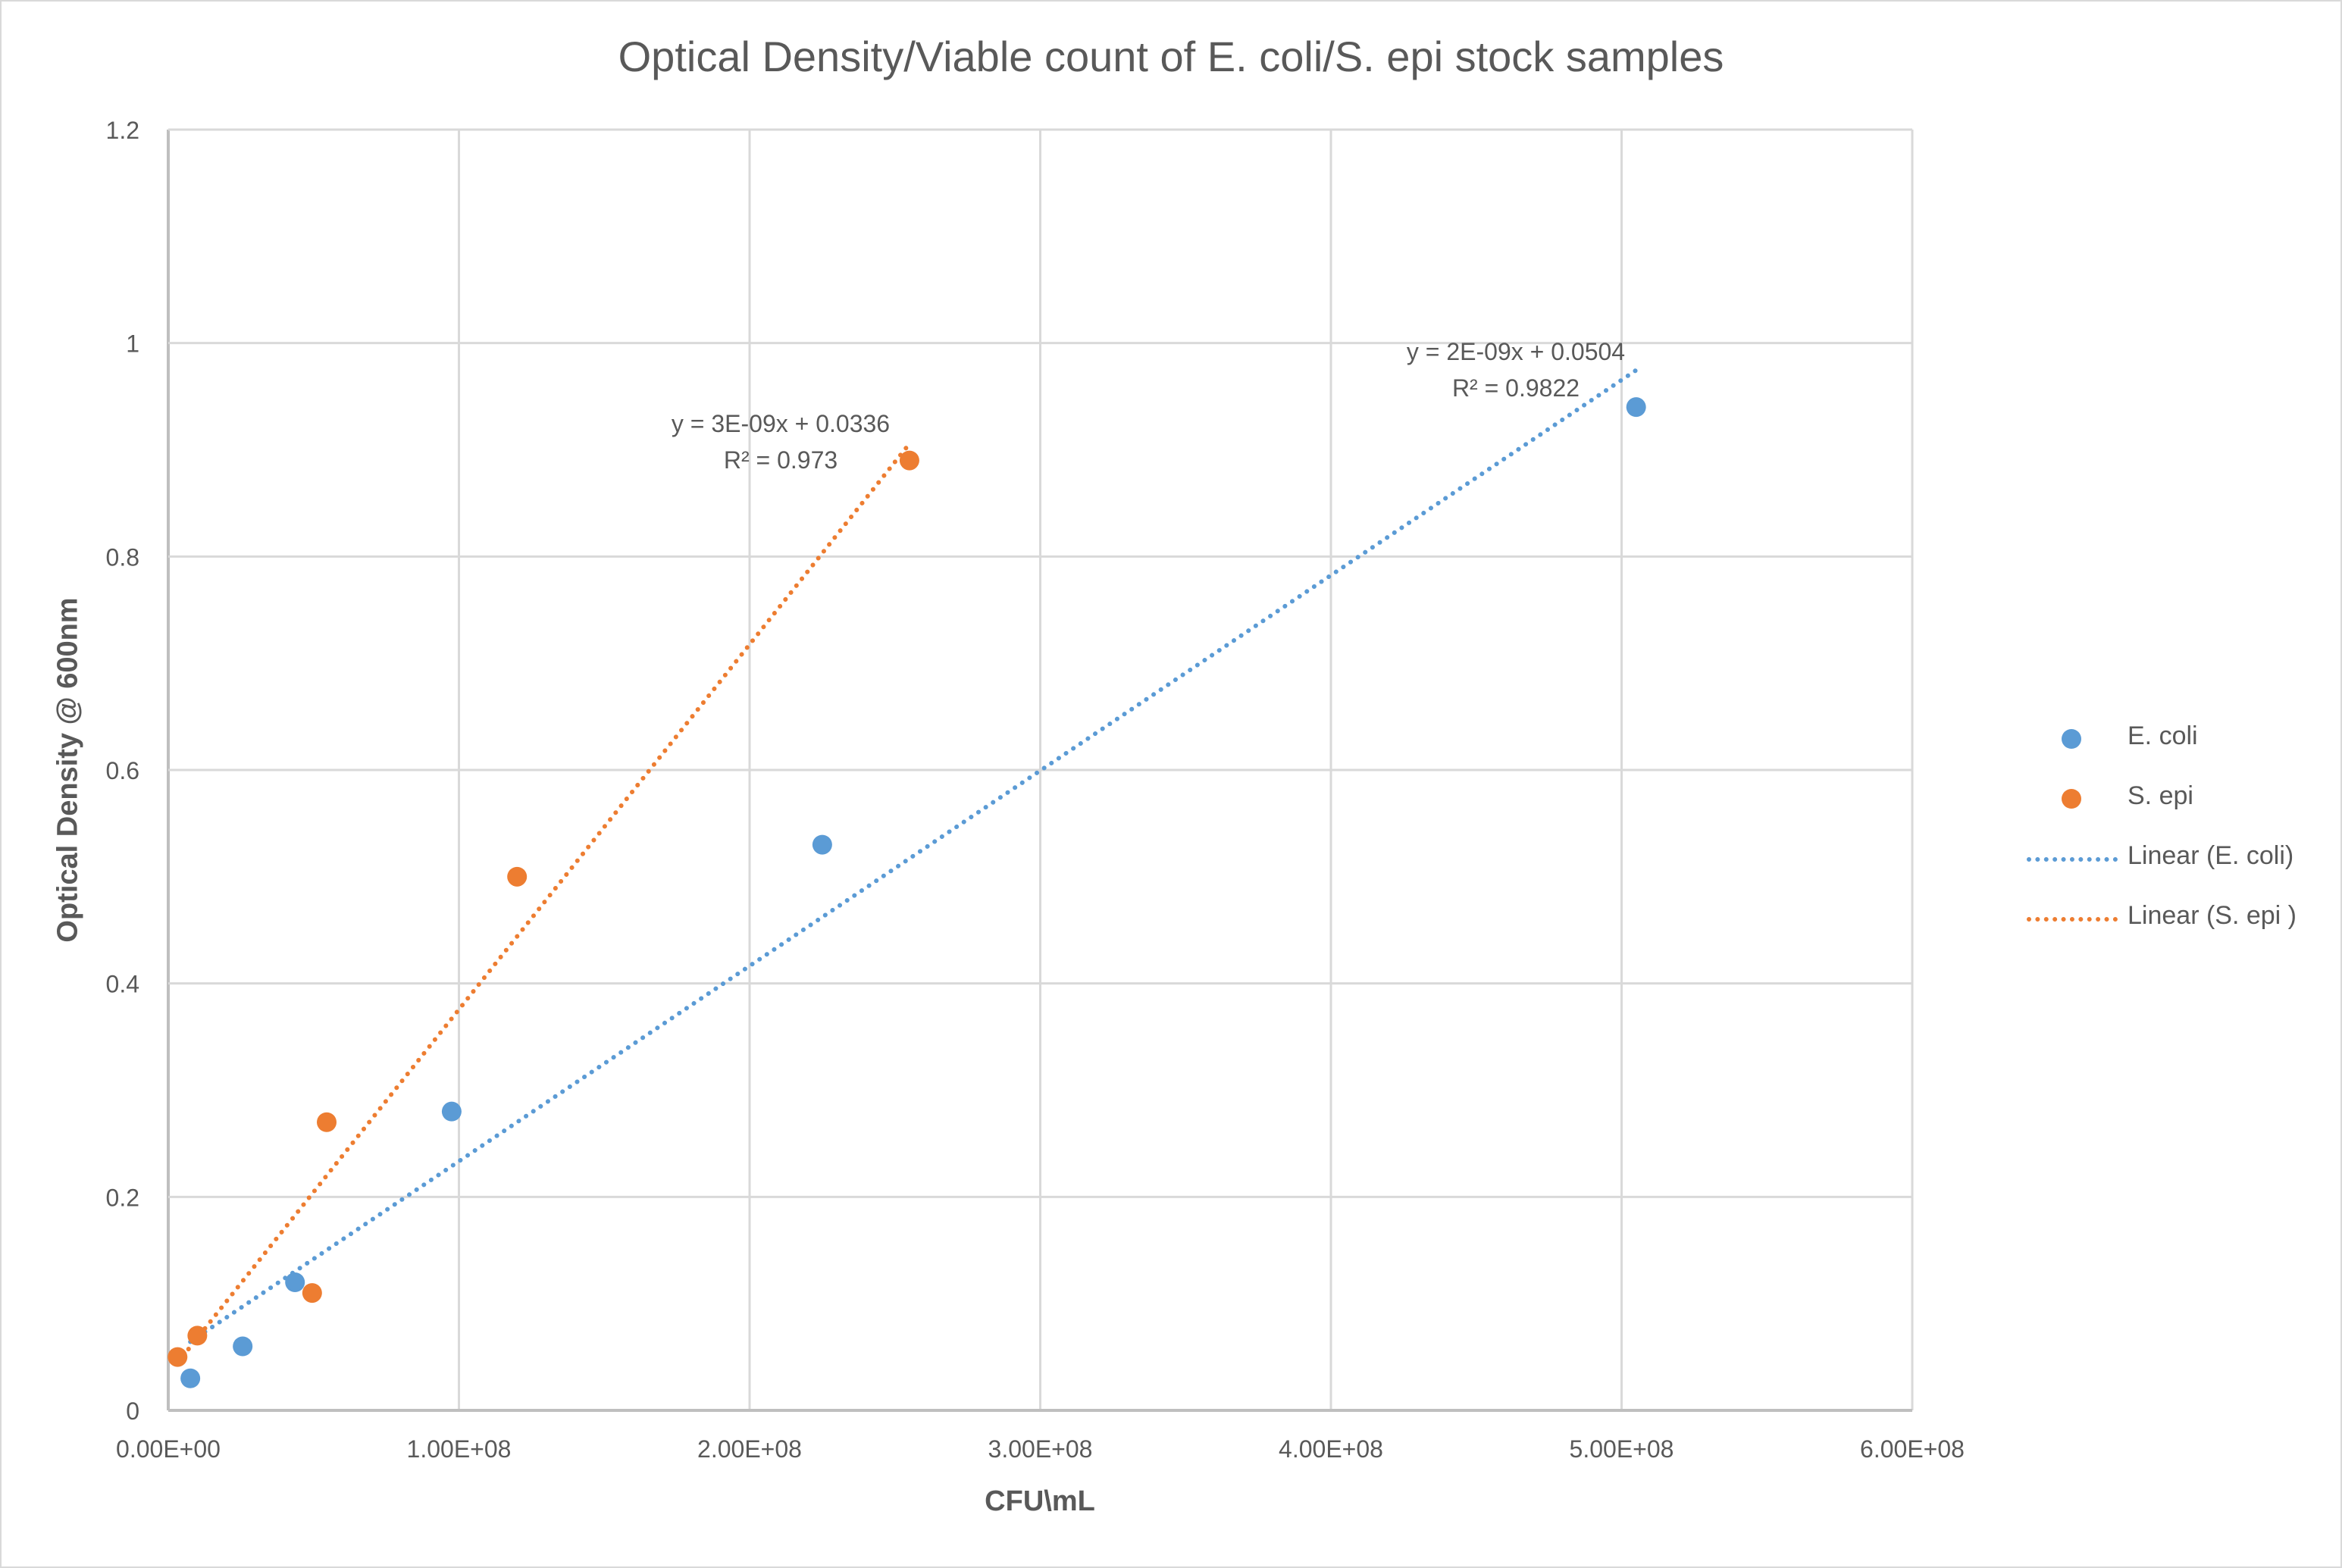  I want to click on legend-label: Linear (E. coli), so click(2211, 856).